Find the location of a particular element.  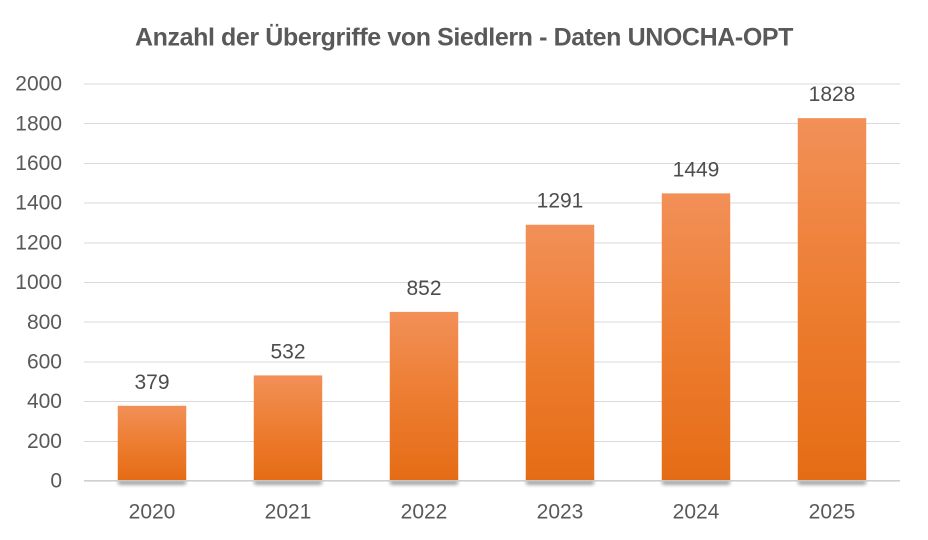

svg-text: 600 is located at coordinates (44, 362).